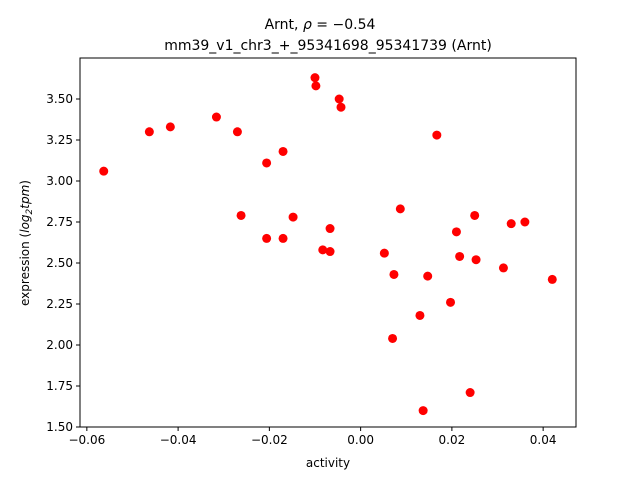 The width and height of the screenshot is (640, 484). I want to click on y-tick-label: 3.25, so click(59, 140).